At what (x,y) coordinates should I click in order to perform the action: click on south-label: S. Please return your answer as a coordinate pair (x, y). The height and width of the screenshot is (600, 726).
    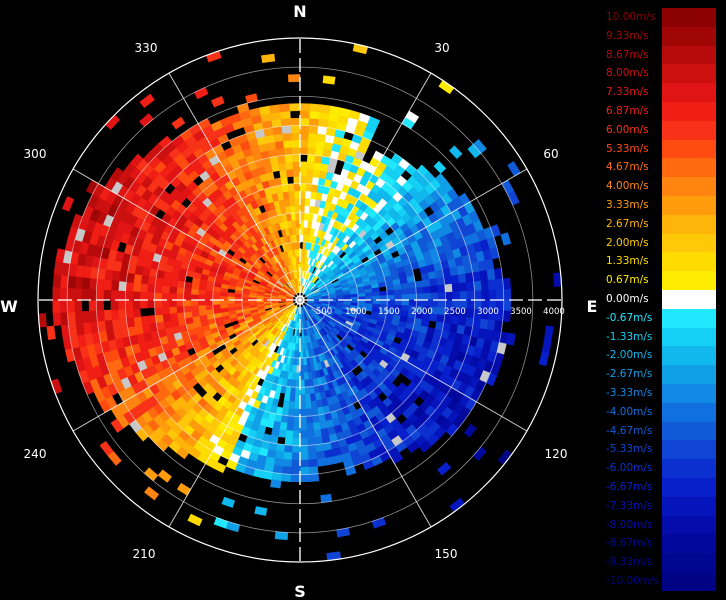
    Looking at the image, I should click on (300, 591).